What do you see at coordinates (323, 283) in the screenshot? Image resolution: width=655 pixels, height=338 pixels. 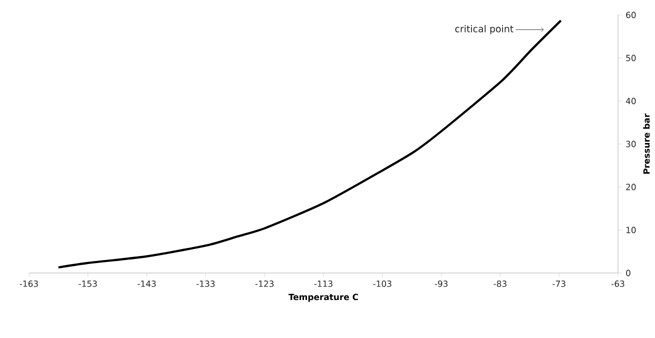 I see `x-tick-label: -113` at bounding box center [323, 283].